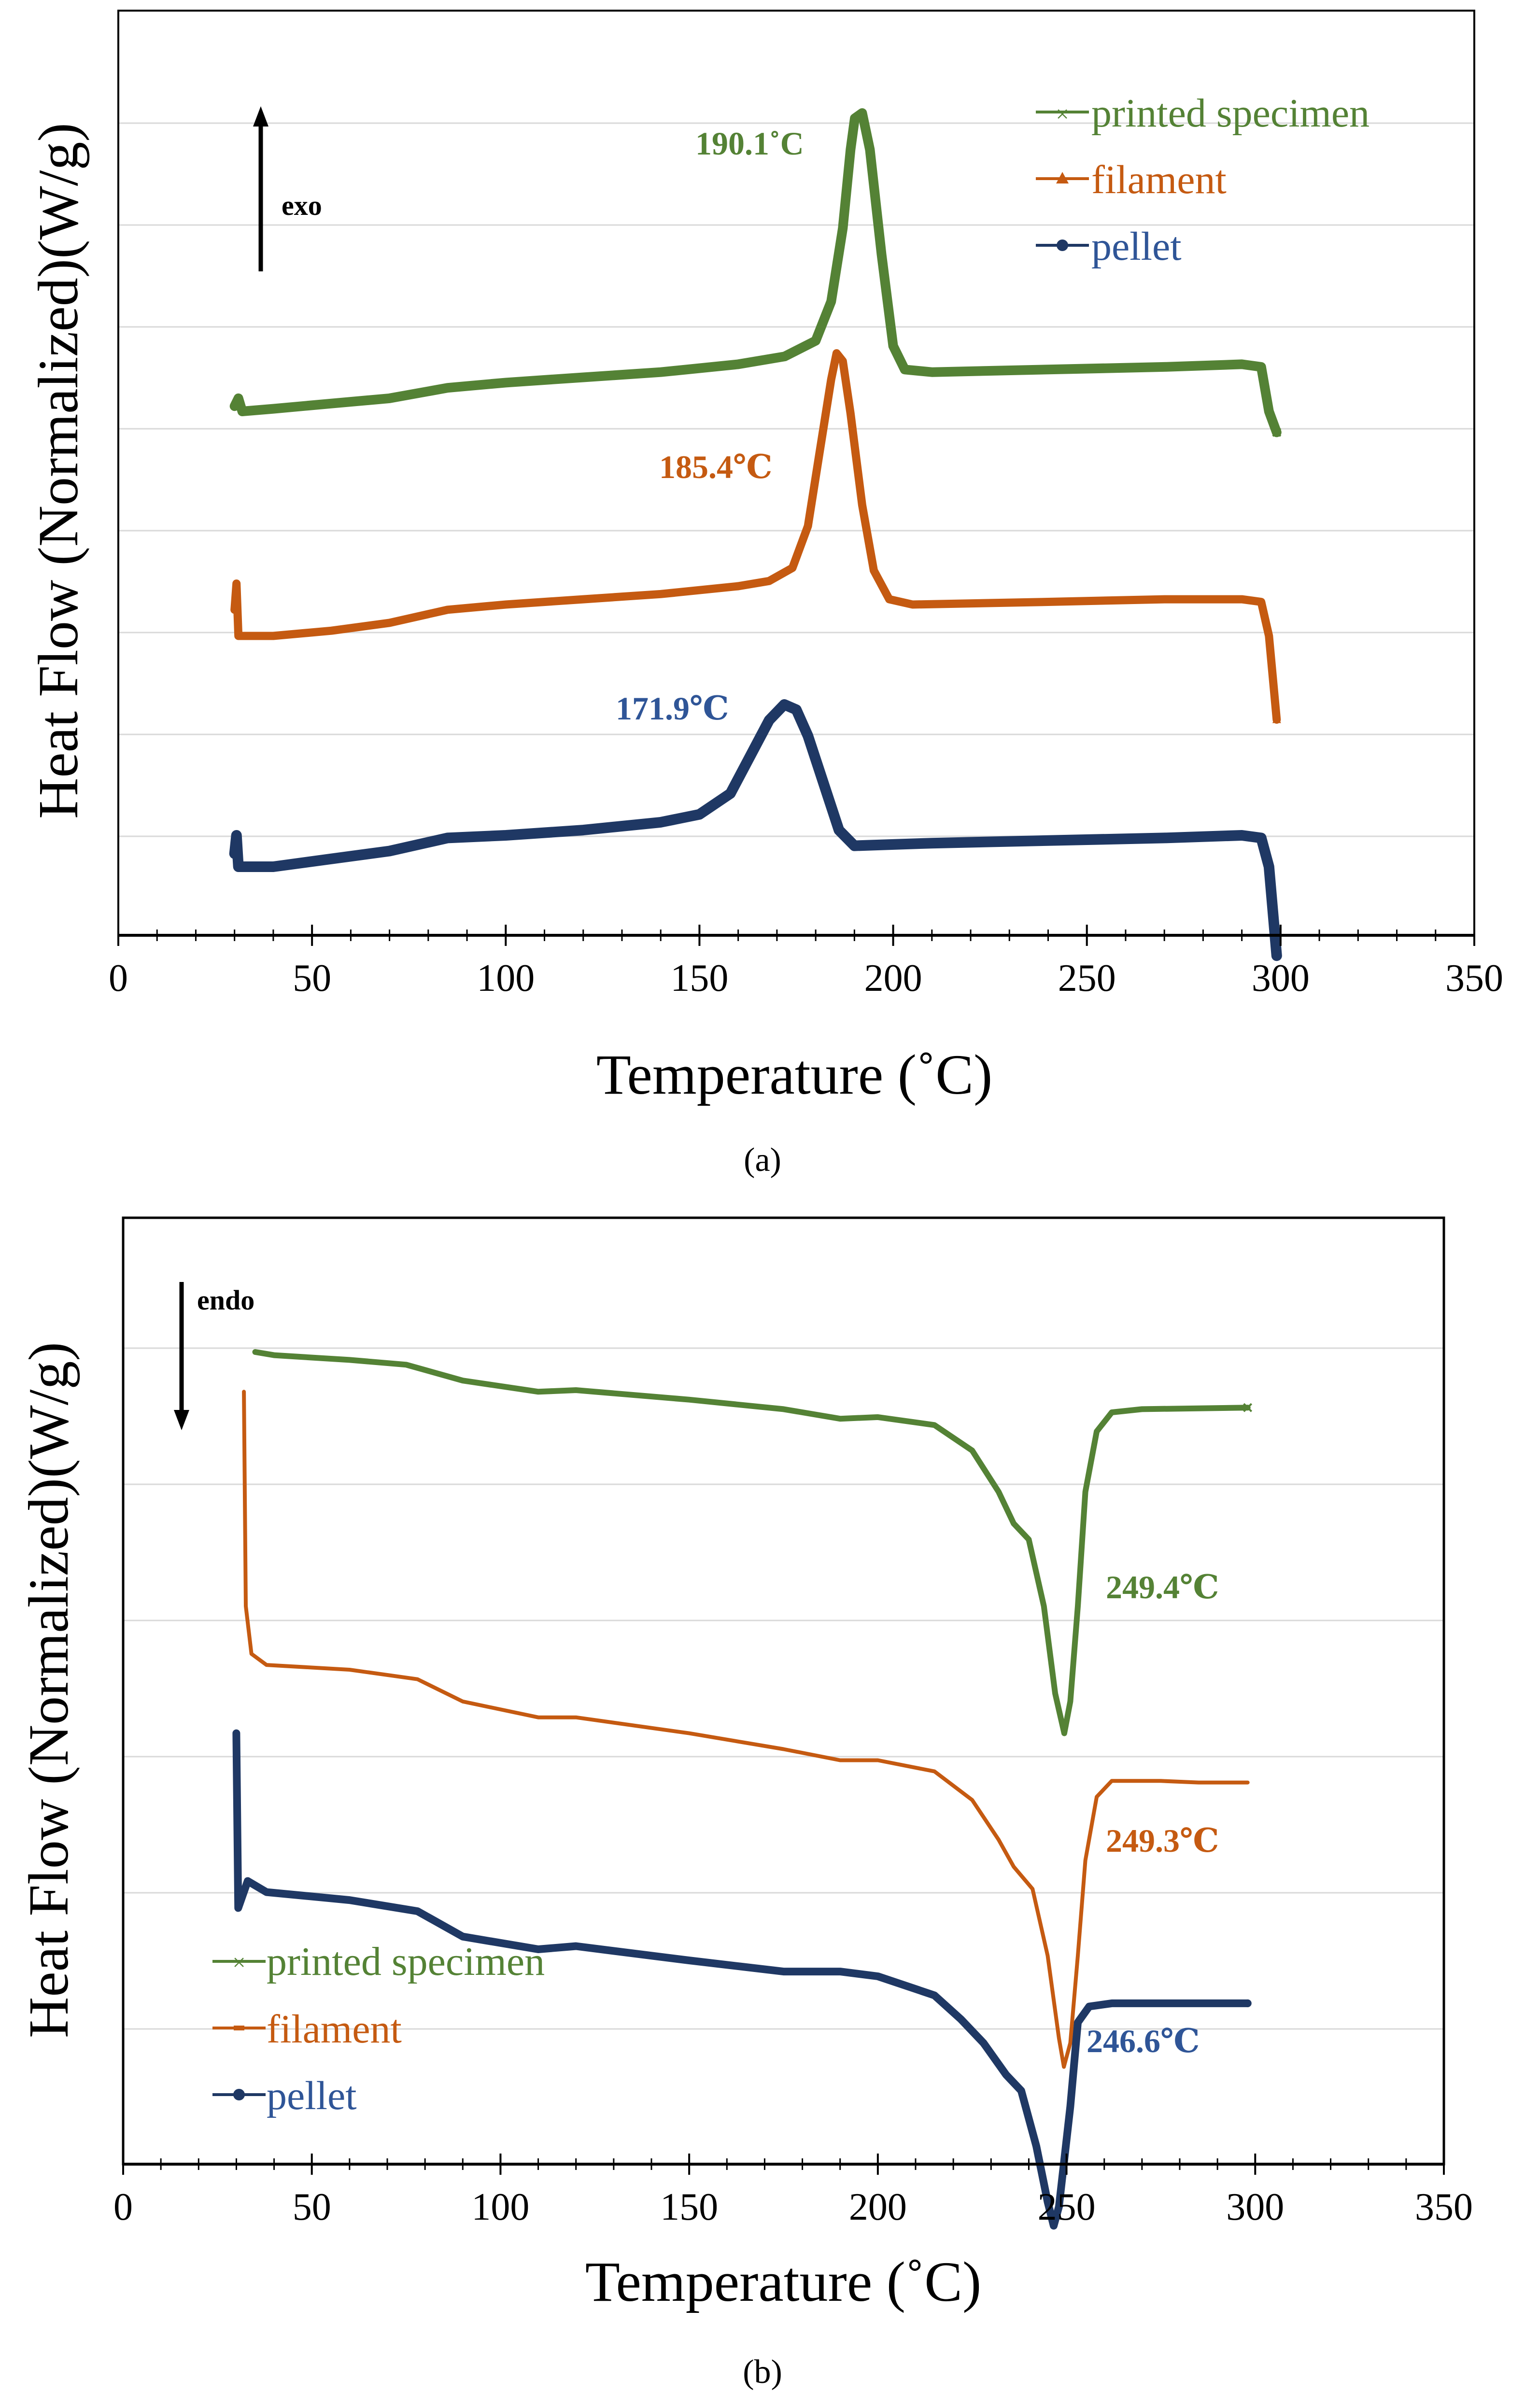 The image size is (1525, 2408). I want to click on legend-b-label-pellet: pellet, so click(312, 2095).